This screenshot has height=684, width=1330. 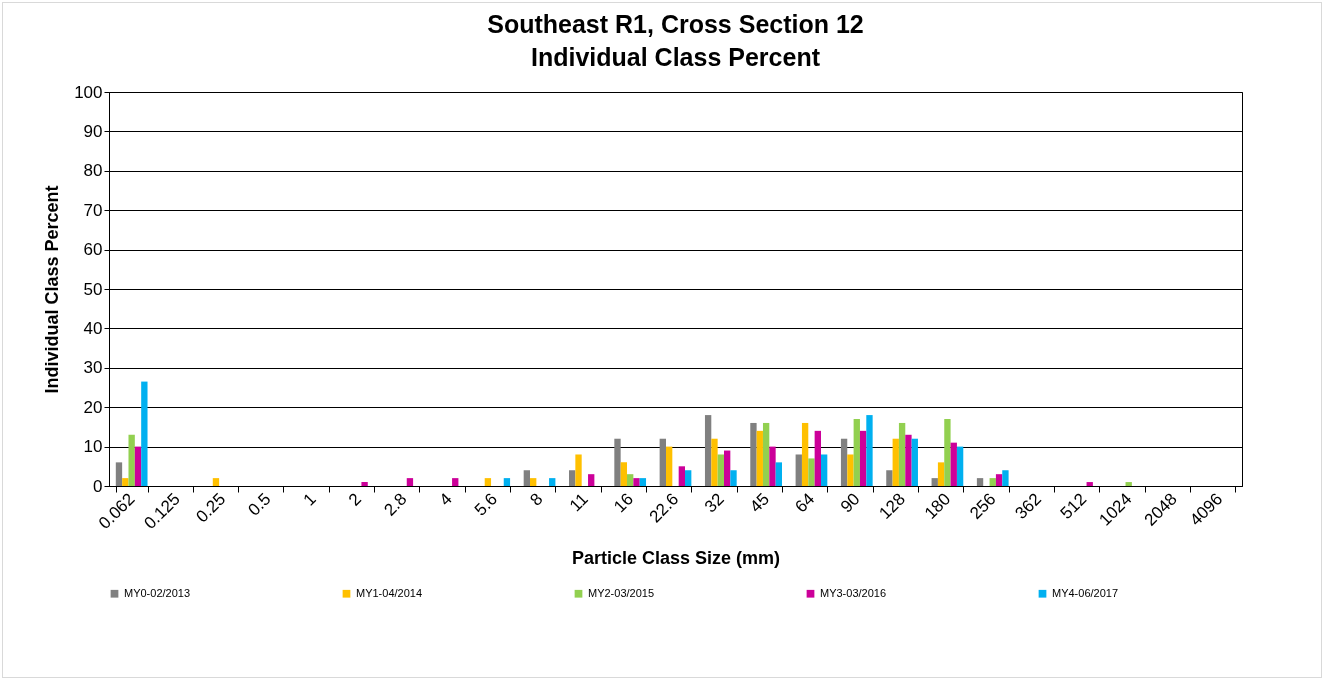 What do you see at coordinates (675, 24) in the screenshot?
I see `chart-title: Southeast R1, Cross Section 12` at bounding box center [675, 24].